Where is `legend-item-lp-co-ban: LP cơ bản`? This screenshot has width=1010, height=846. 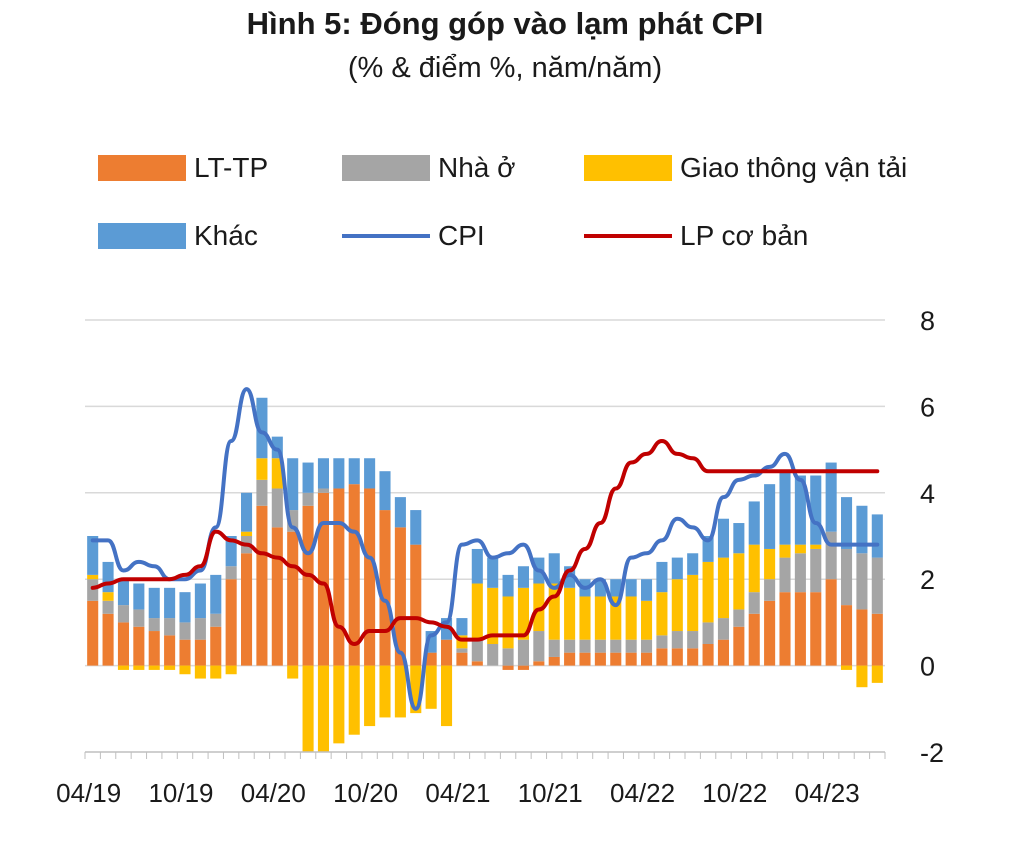
legend-item-lp-co-ban: LP cơ bản is located at coordinates (696, 236).